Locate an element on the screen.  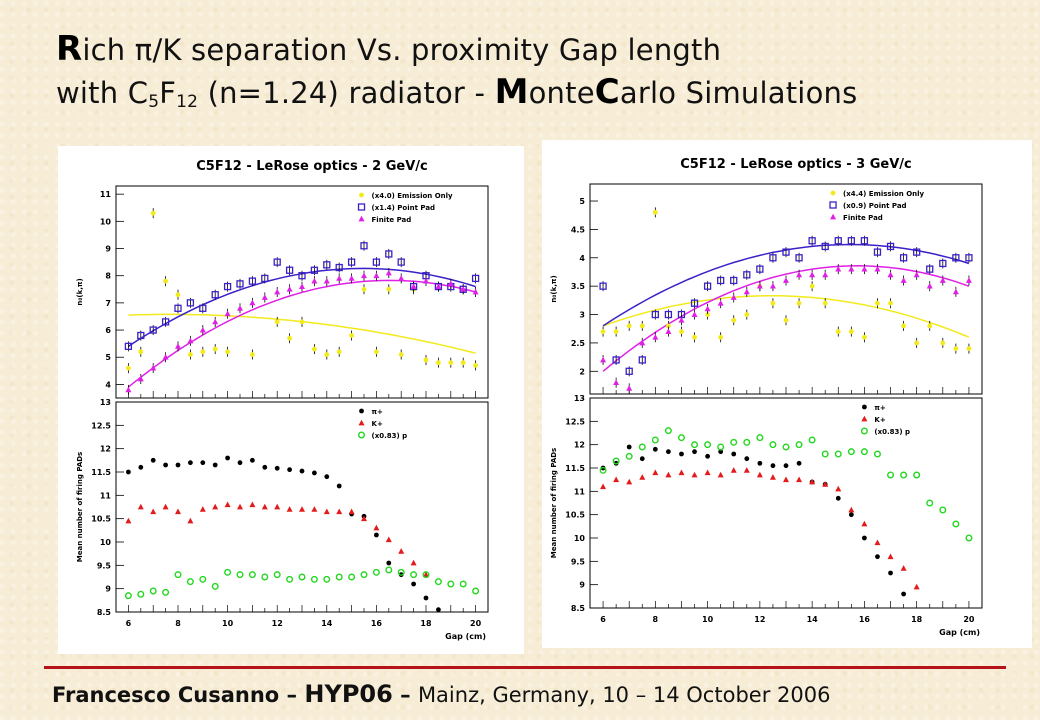
plot-title: C5F12 - LeRose optics - 2 GeV/c is located at coordinates (312, 166).